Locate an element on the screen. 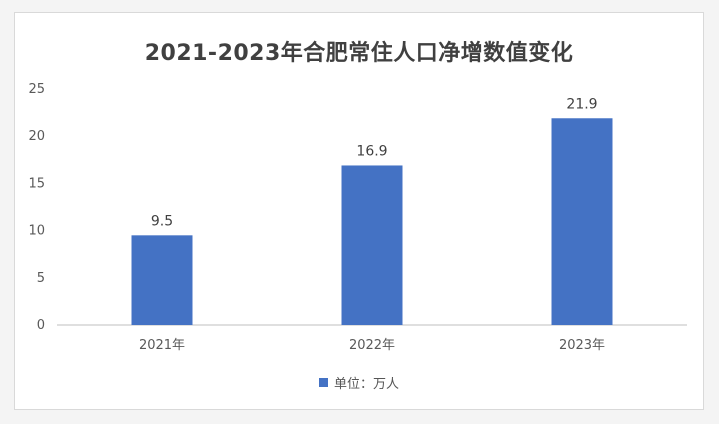 The image size is (719, 424). y-tick-label: 20 is located at coordinates (36, 136).